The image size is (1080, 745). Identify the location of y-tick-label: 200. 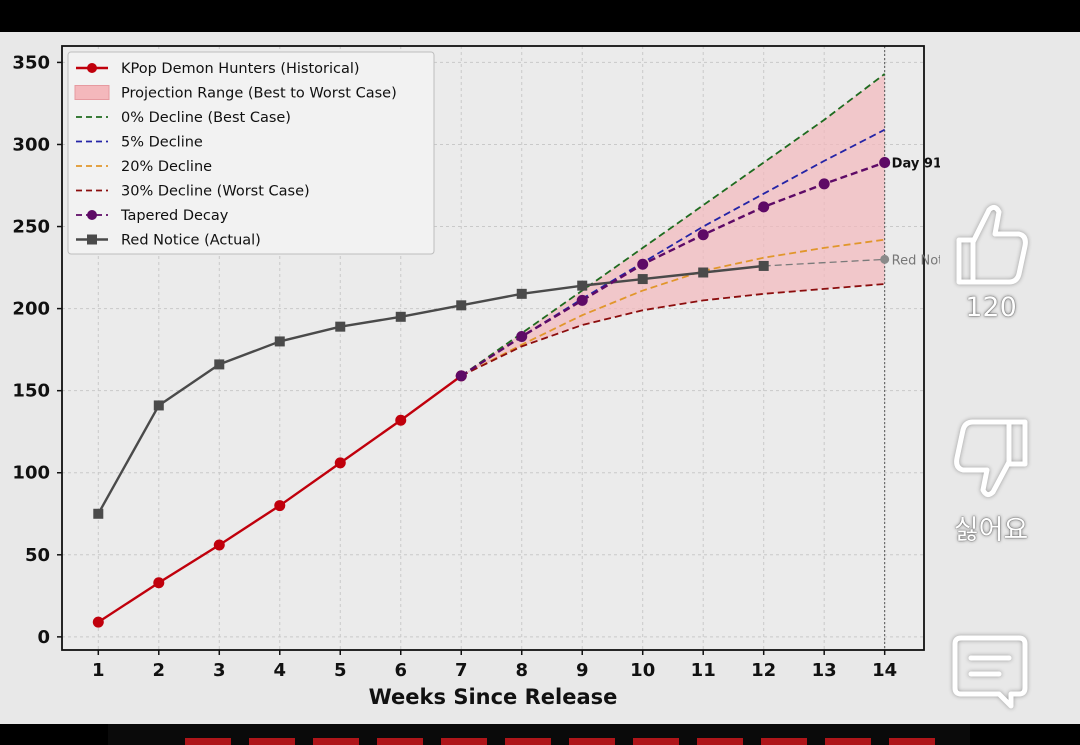
(31, 309).